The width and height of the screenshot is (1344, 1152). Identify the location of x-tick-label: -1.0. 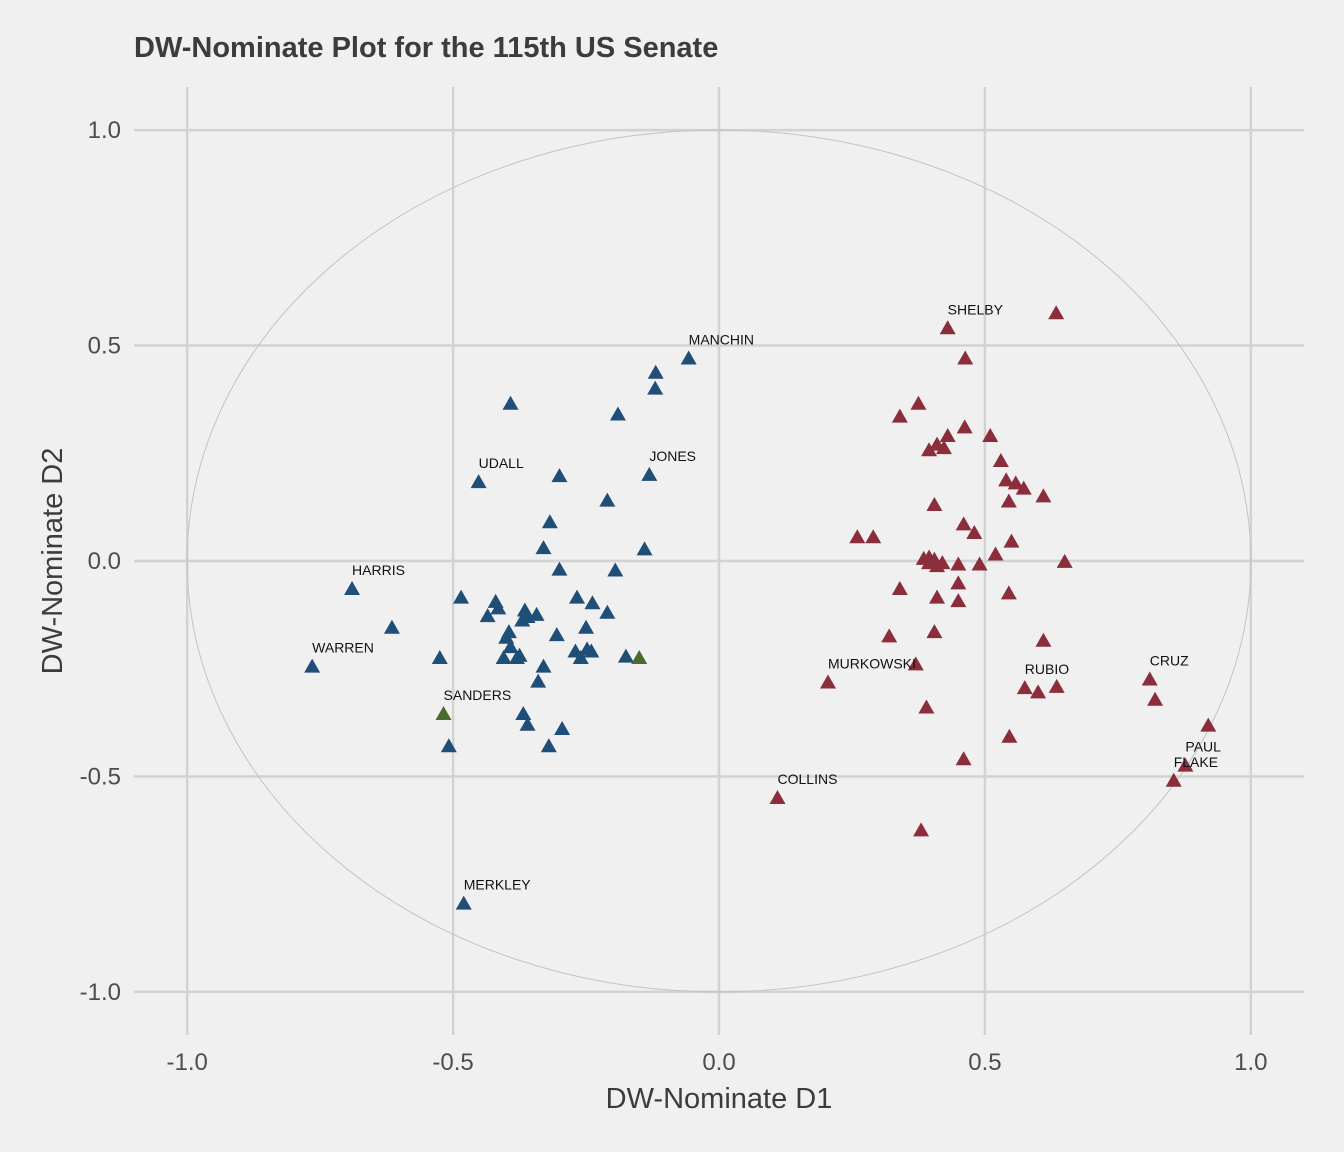
(187, 1062).